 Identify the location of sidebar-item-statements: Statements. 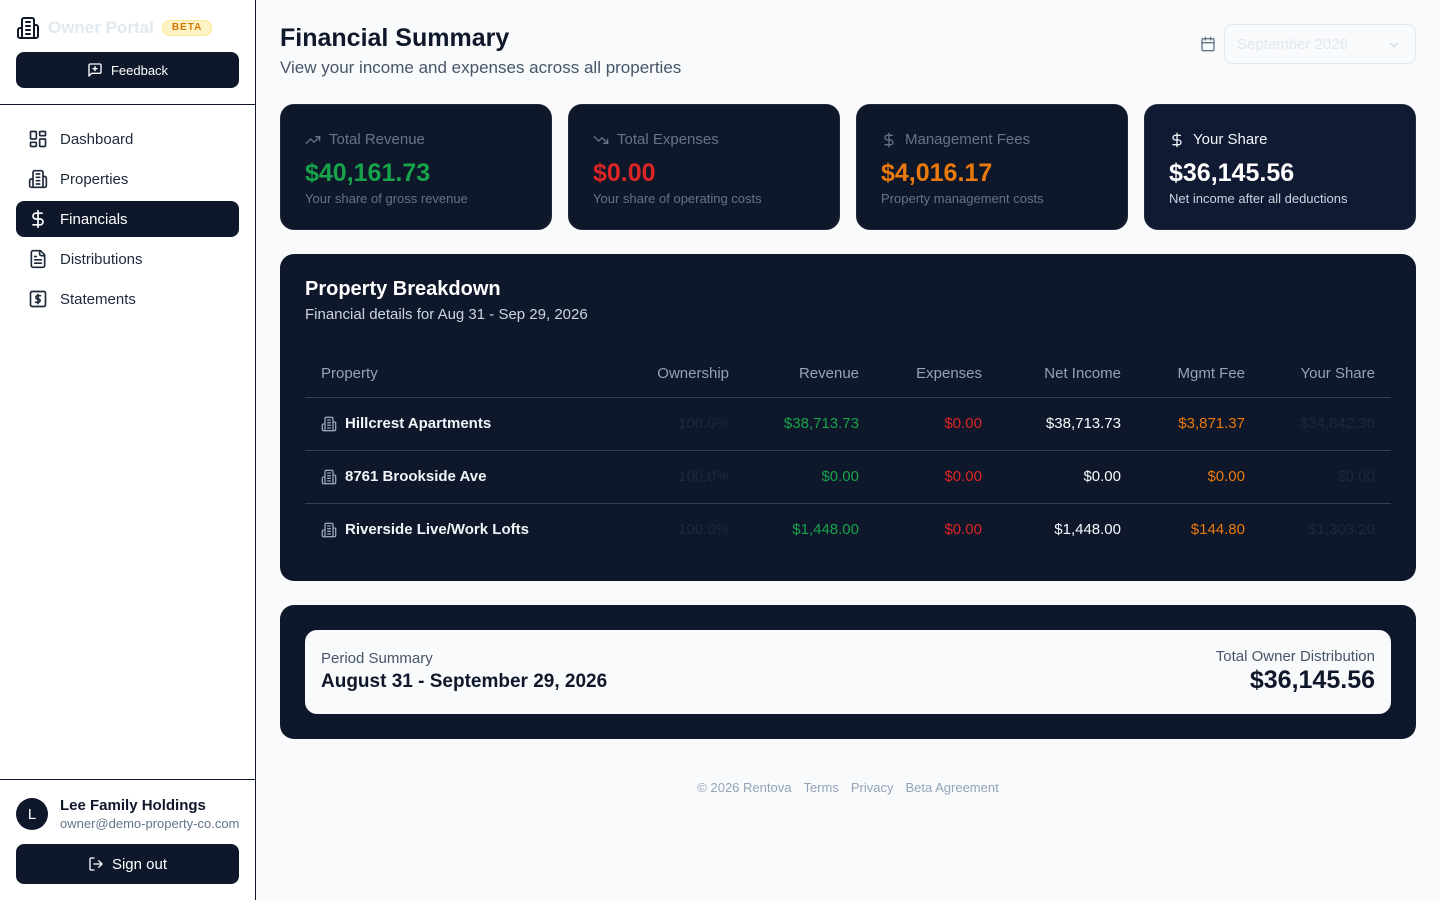
(127, 299).